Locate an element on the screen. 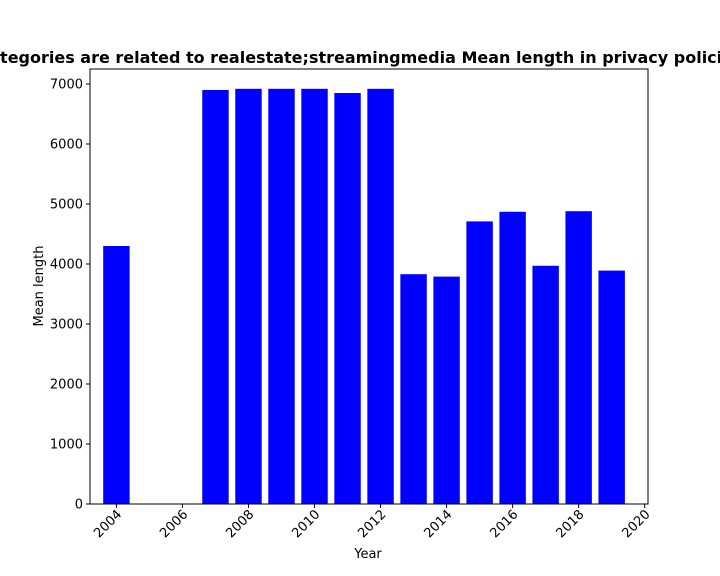 The image size is (720, 576). bar-2004 is located at coordinates (116, 375).